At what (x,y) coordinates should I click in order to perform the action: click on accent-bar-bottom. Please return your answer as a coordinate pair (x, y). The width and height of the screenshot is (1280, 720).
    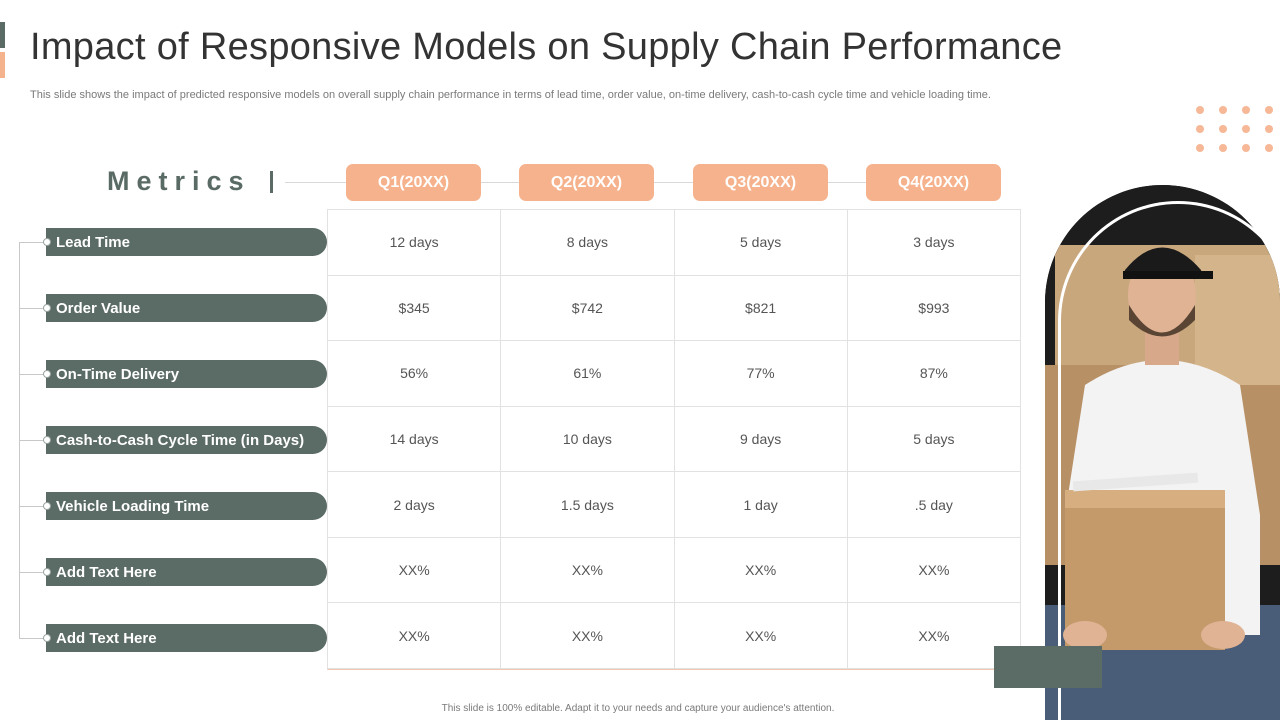
    Looking at the image, I should click on (2, 65).